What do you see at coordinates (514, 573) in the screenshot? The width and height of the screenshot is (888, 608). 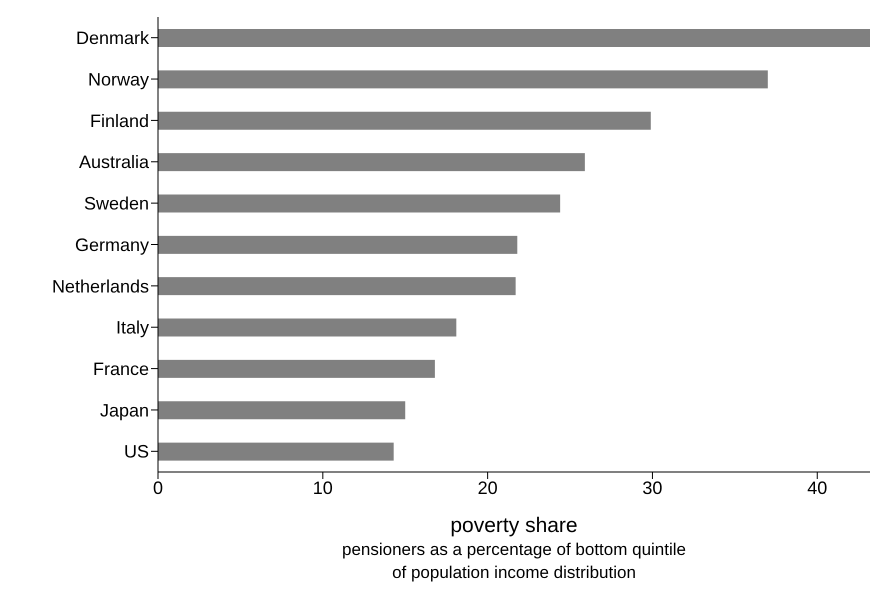 I see `text: of population income distribution` at bounding box center [514, 573].